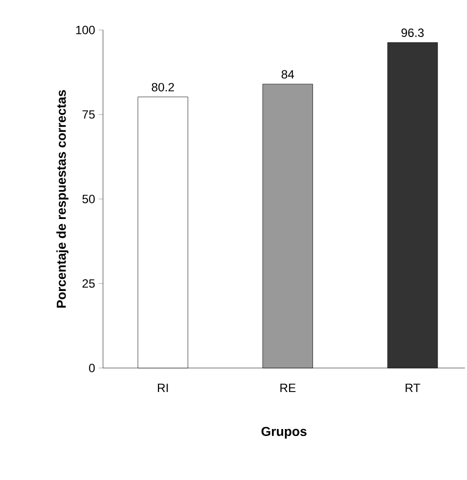  Describe the element at coordinates (88, 114) in the screenshot. I see `y-tick-label: 75` at that location.